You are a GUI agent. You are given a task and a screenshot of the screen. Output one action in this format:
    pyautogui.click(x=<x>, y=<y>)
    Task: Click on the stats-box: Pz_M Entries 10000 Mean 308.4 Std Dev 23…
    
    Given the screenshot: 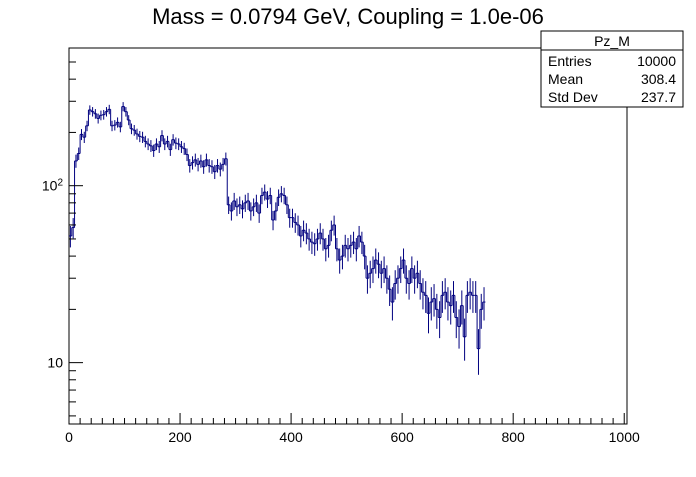 What is the action you would take?
    pyautogui.click(x=612, y=69)
    